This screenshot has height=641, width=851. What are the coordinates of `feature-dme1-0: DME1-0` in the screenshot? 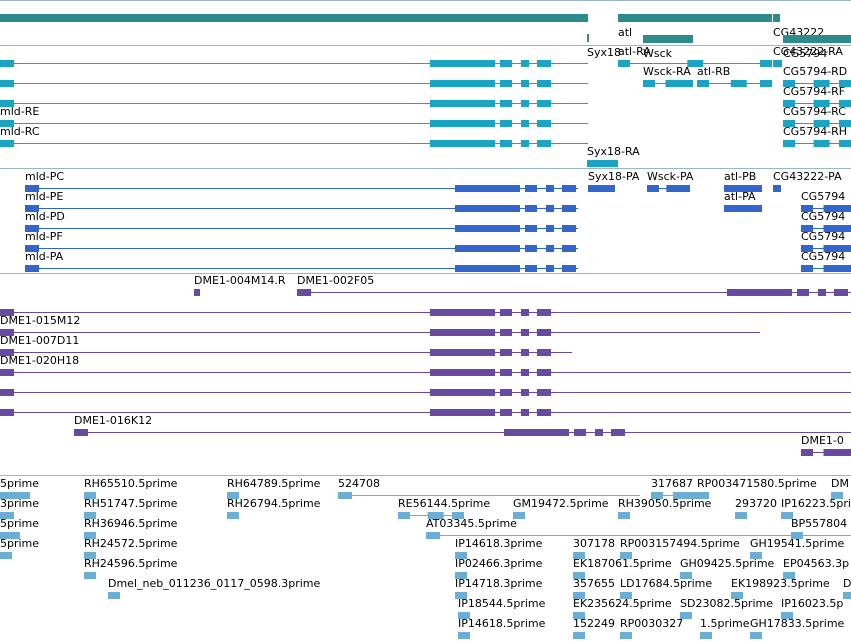 It's located at (826, 445).